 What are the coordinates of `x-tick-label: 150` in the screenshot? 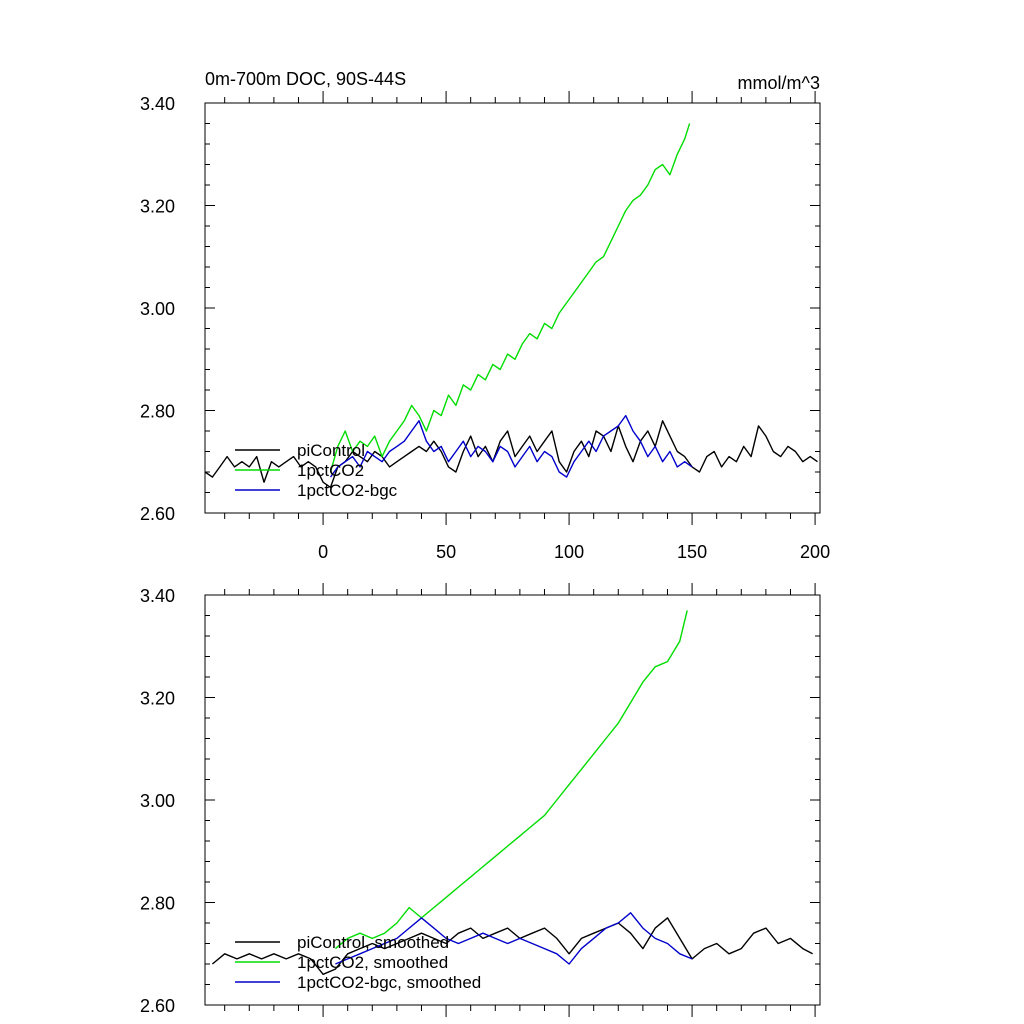 It's located at (692, 552).